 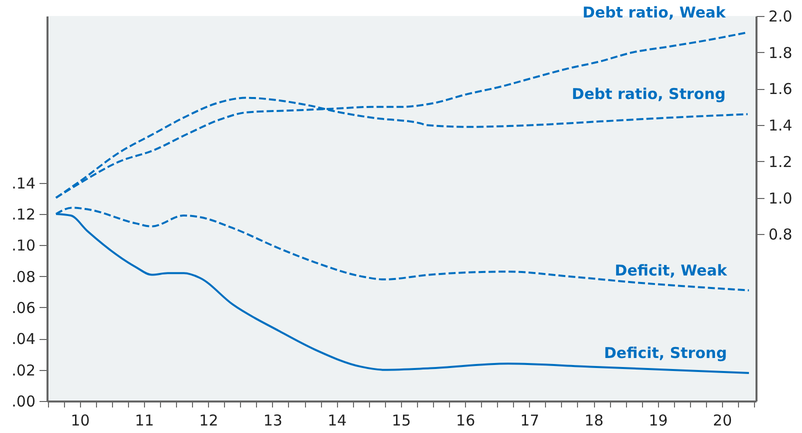 I want to click on x-tick-label: 15, so click(x=401, y=421).